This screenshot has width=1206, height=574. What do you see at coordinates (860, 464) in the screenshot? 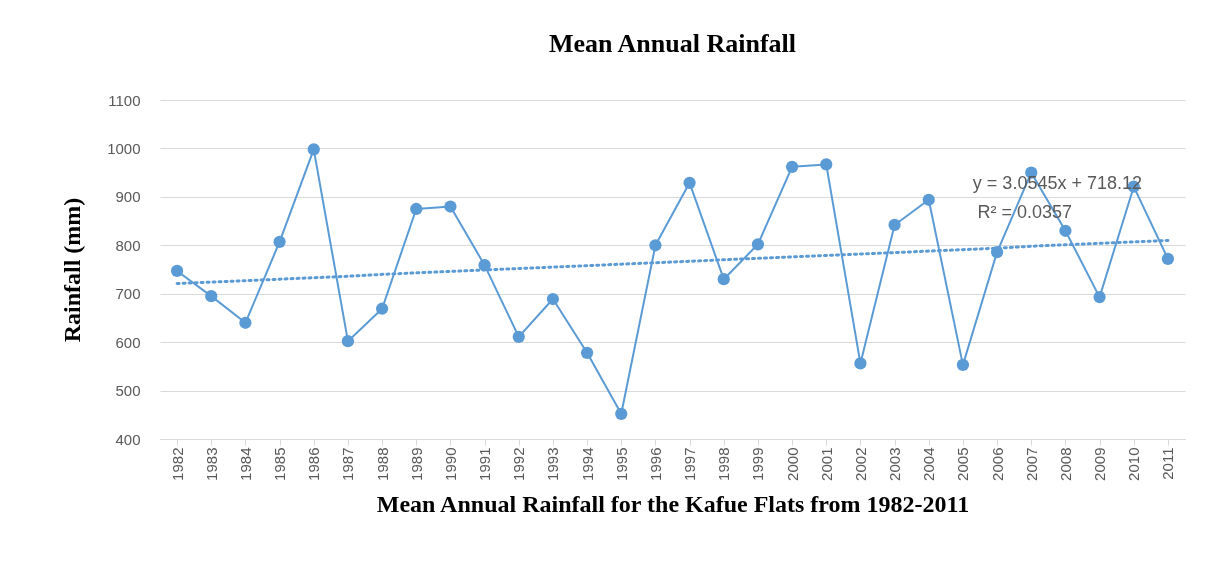
I see `x-tick-label: 2002` at bounding box center [860, 464].